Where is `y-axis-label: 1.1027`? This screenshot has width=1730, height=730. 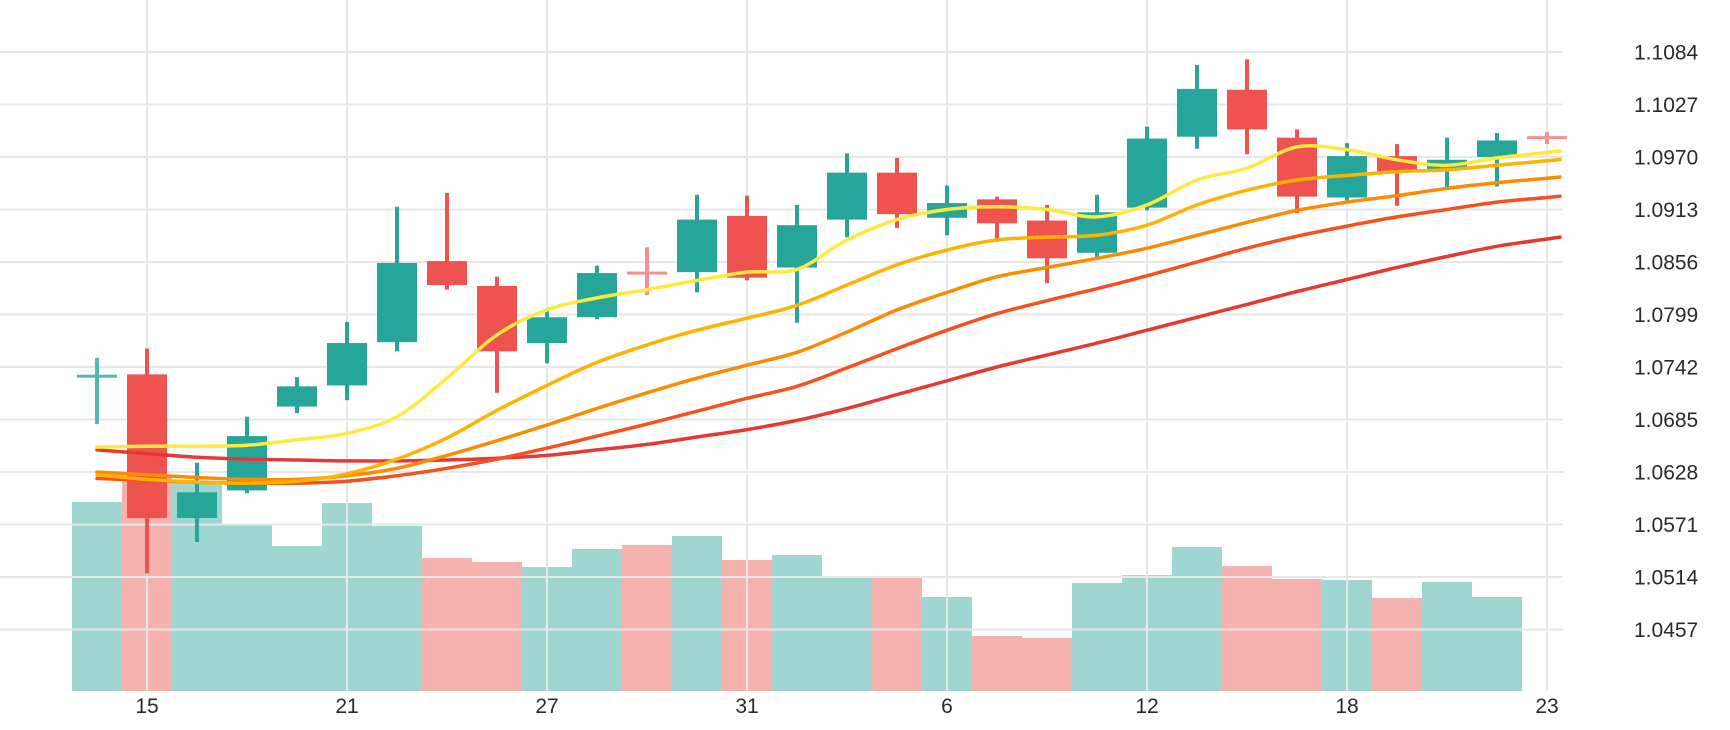
y-axis-label: 1.1027 is located at coordinates (1666, 105).